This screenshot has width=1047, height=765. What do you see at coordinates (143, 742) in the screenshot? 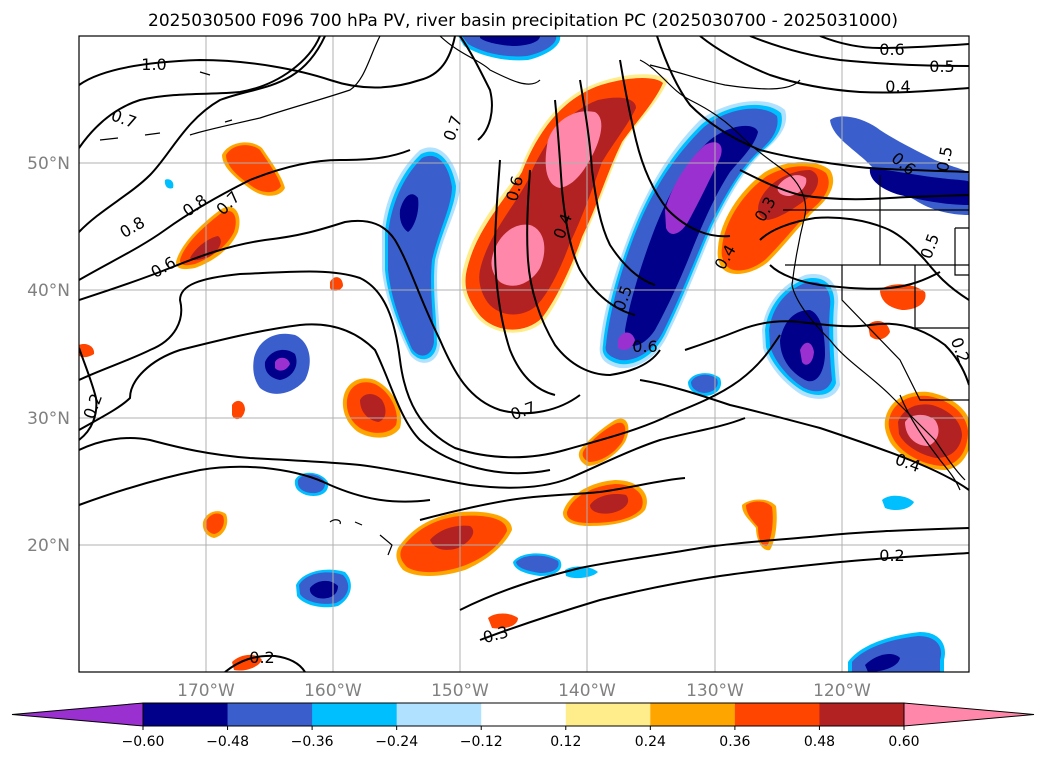
I see `colorbar-tick-label: −0.60` at bounding box center [143, 742].